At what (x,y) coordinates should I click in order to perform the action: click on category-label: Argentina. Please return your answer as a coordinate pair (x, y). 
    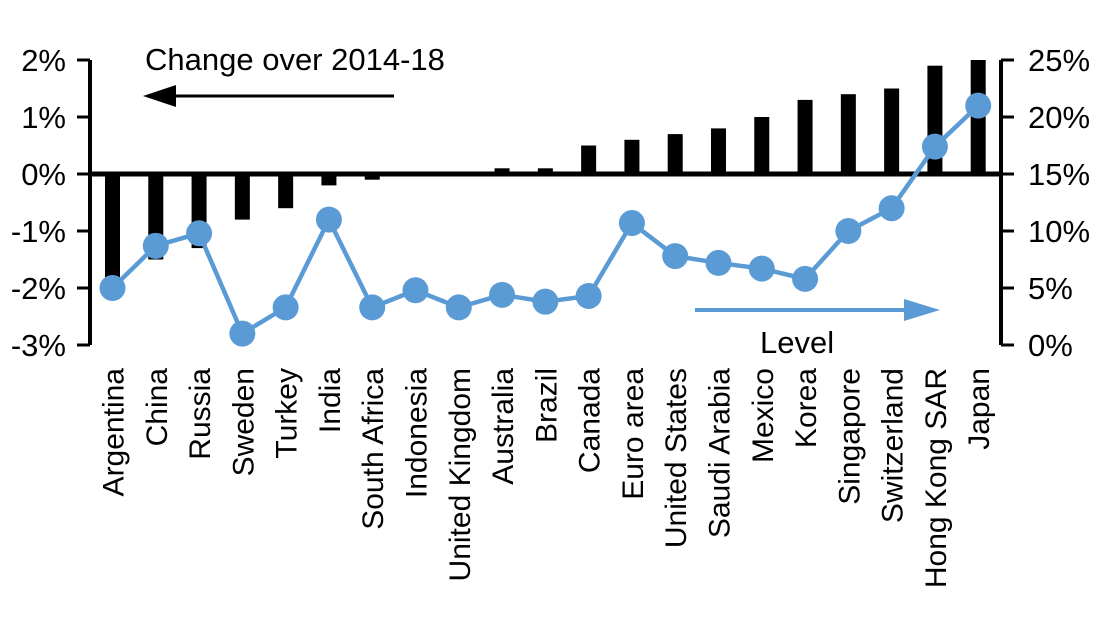
    Looking at the image, I should click on (114, 432).